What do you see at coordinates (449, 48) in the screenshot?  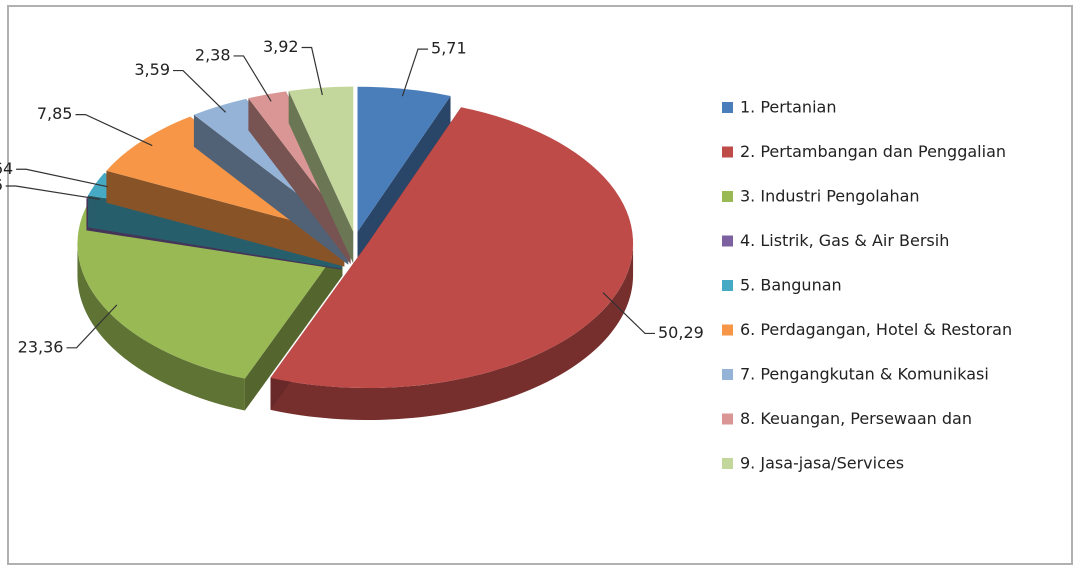 I see `data-label: 5,71` at bounding box center [449, 48].